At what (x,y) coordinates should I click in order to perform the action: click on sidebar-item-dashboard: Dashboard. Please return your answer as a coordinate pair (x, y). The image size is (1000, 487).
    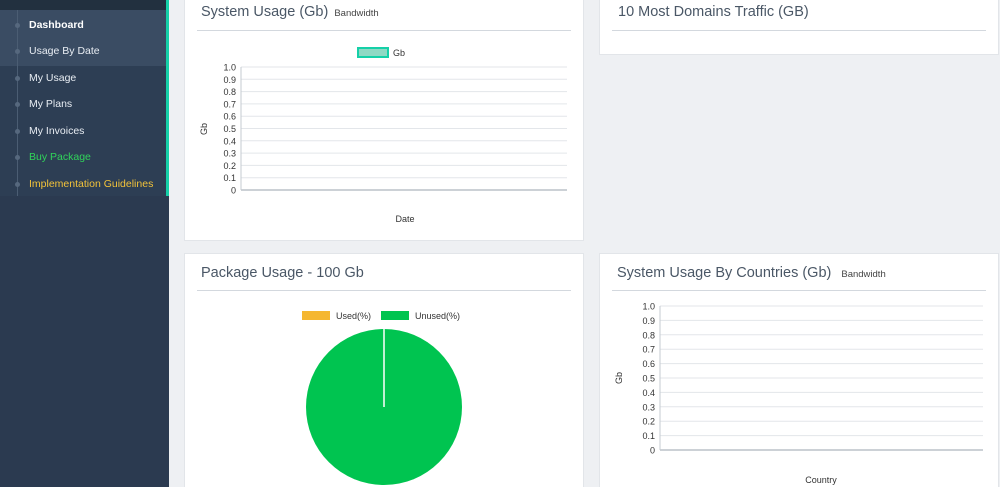
    Looking at the image, I should click on (83, 25).